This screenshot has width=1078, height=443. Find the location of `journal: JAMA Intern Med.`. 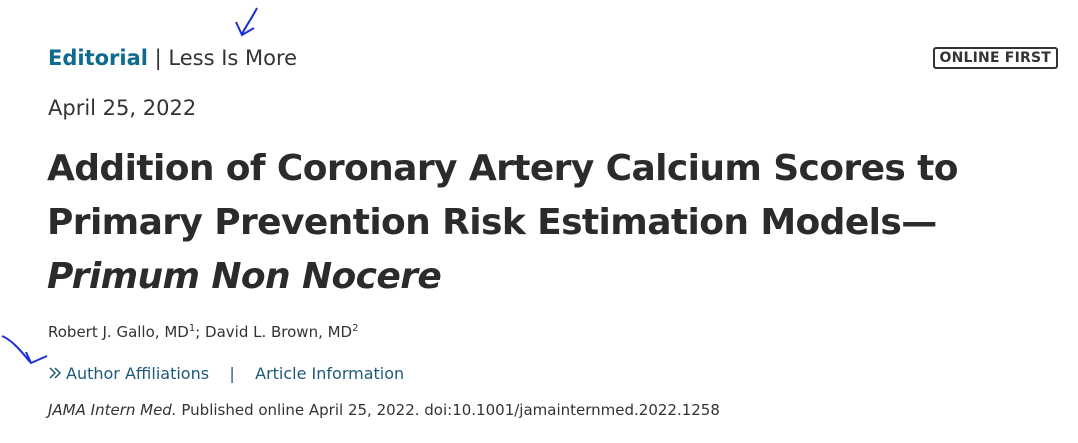

journal: JAMA Intern Med. is located at coordinates (112, 410).